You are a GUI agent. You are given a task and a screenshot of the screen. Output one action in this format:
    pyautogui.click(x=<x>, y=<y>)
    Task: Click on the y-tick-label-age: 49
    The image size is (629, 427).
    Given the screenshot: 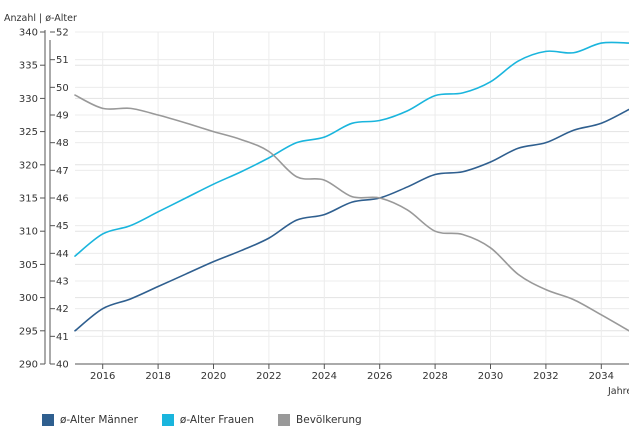 What is the action you would take?
    pyautogui.click(x=62, y=116)
    